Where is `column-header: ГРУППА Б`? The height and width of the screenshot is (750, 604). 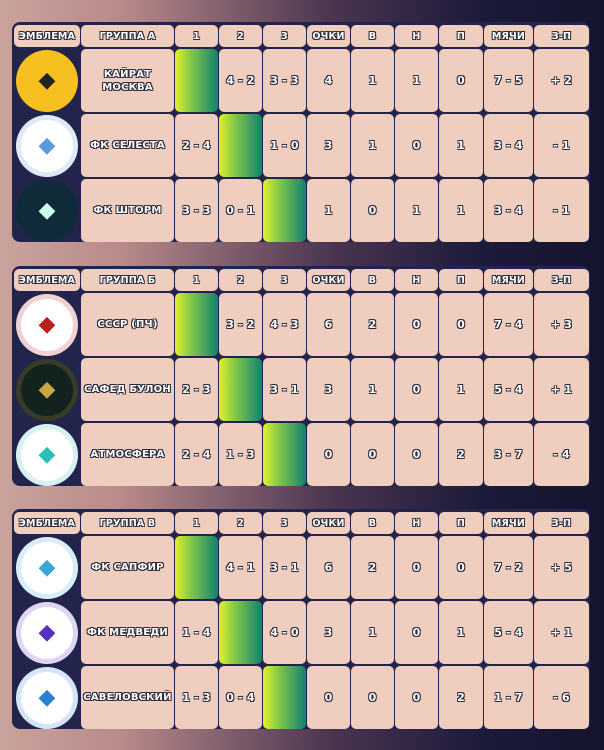
column-header: ГРУППА Б is located at coordinates (127, 280).